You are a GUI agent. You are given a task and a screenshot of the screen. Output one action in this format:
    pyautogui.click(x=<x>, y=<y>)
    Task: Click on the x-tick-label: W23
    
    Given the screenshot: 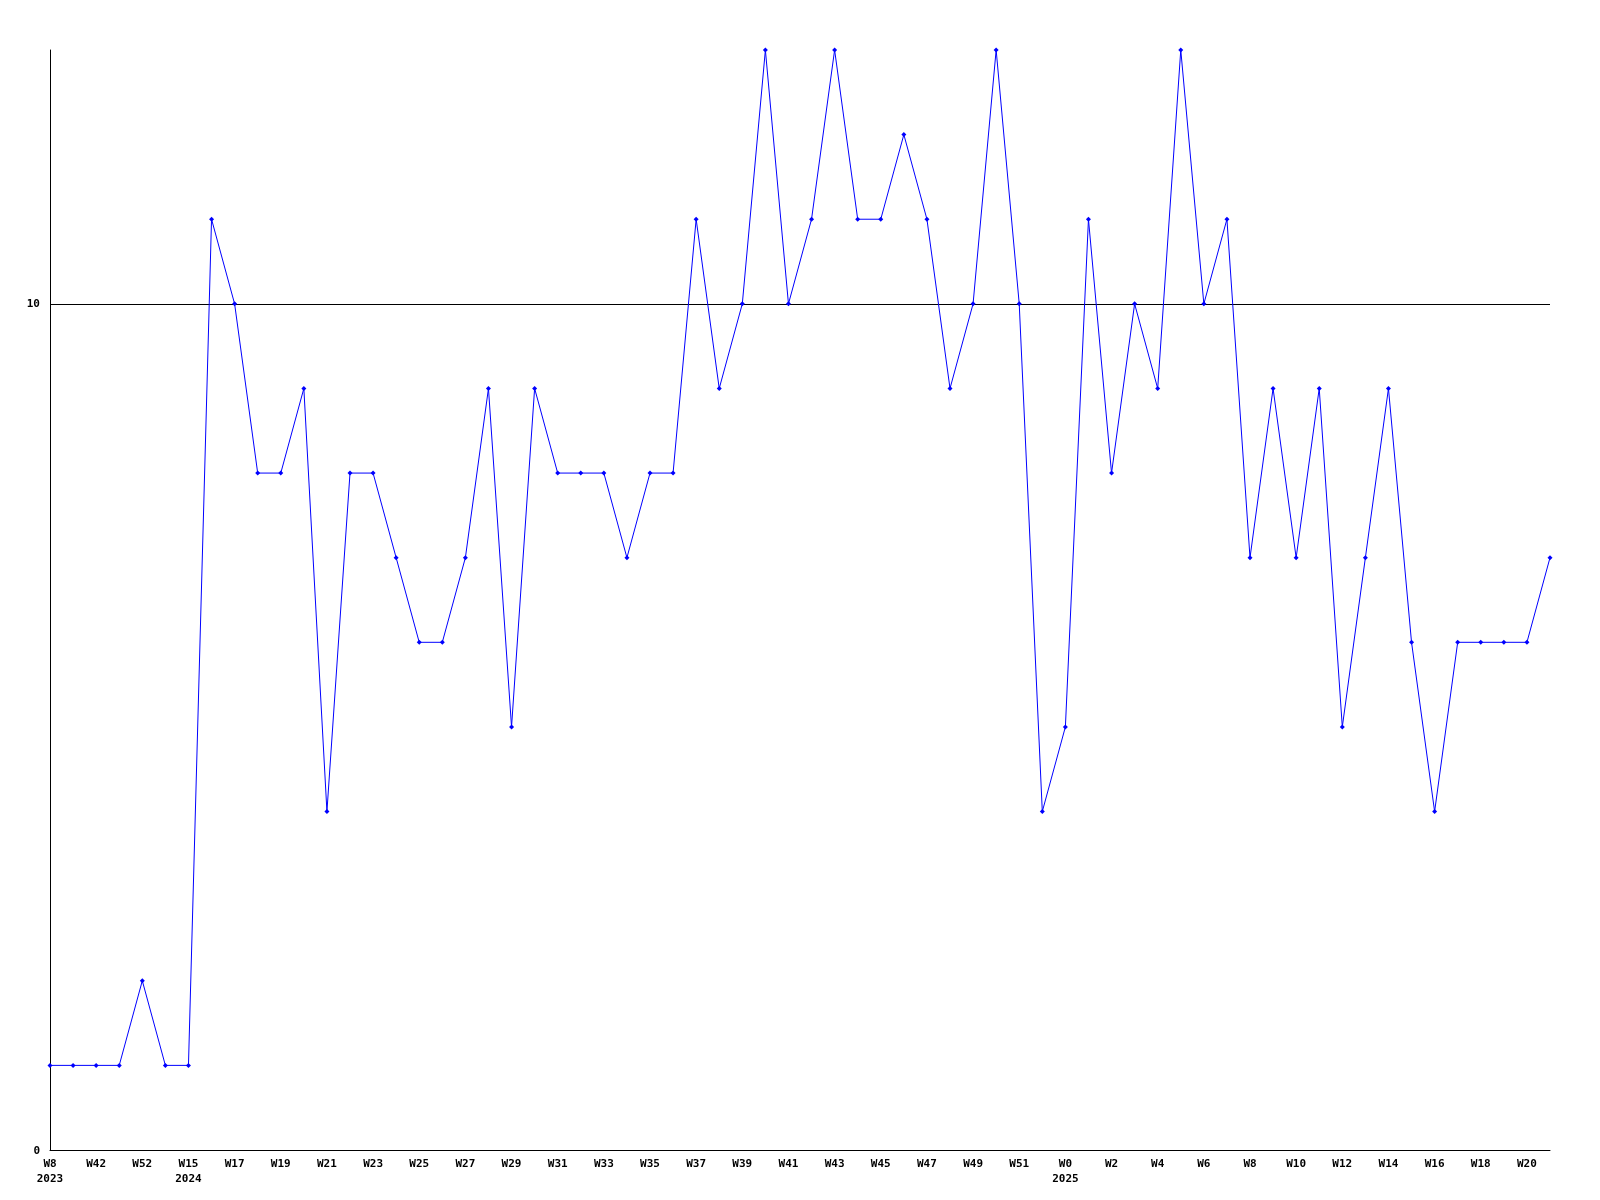 What is the action you would take?
    pyautogui.click(x=373, y=1163)
    